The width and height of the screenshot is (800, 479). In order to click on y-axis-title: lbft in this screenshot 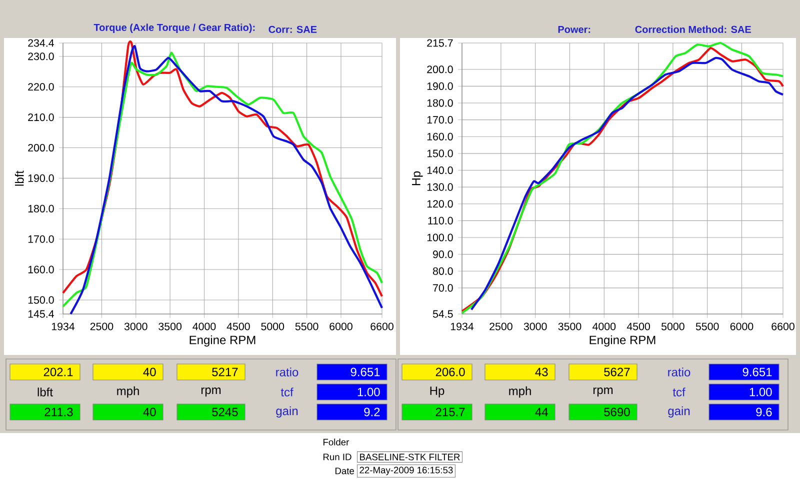, I will do `click(19, 178)`.